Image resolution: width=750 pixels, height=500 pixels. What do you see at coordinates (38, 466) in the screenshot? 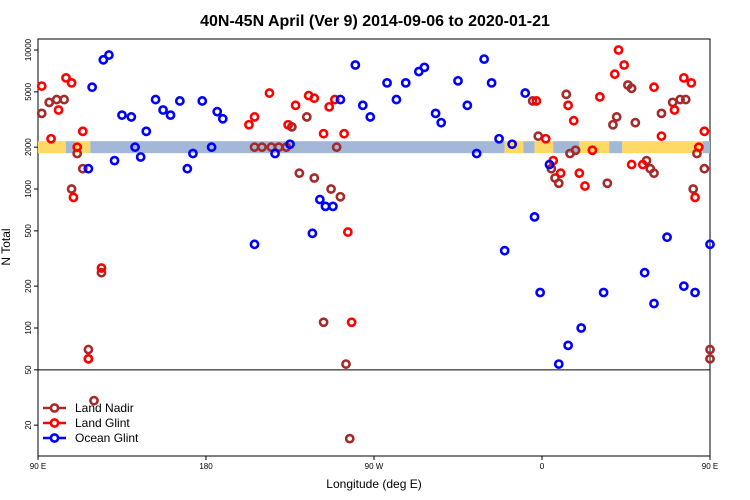
I see `x-tick-label: 90 E` at bounding box center [38, 466].